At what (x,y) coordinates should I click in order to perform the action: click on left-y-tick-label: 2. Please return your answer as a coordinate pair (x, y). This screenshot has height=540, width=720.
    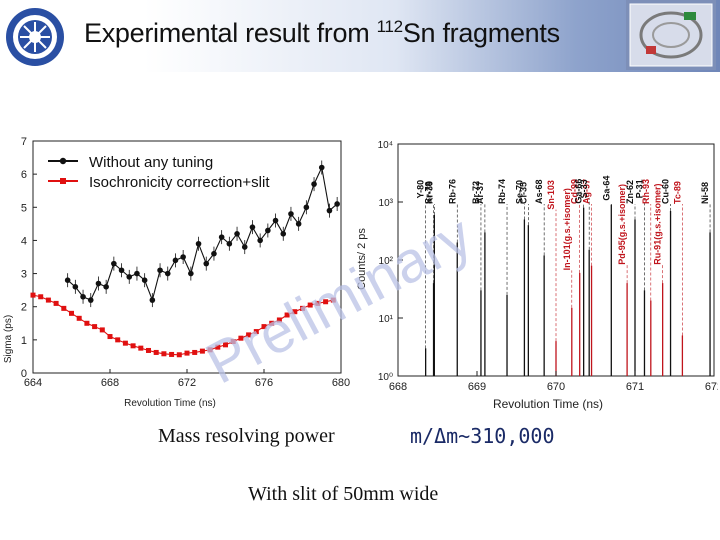
    Looking at the image, I should click on (24, 308).